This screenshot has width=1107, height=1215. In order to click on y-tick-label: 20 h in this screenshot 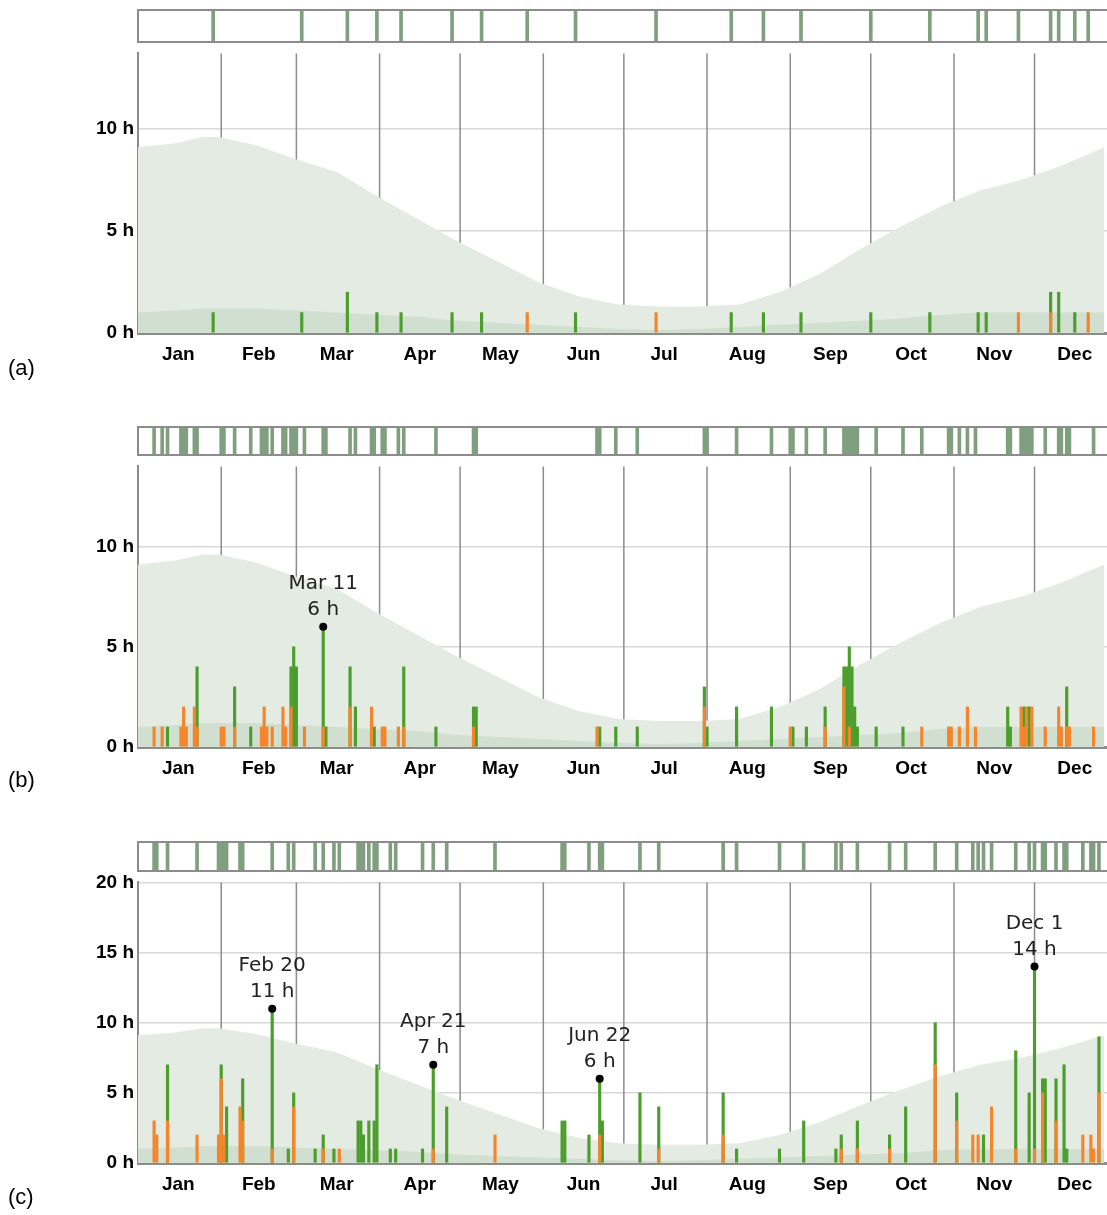, I will do `click(114, 881)`.